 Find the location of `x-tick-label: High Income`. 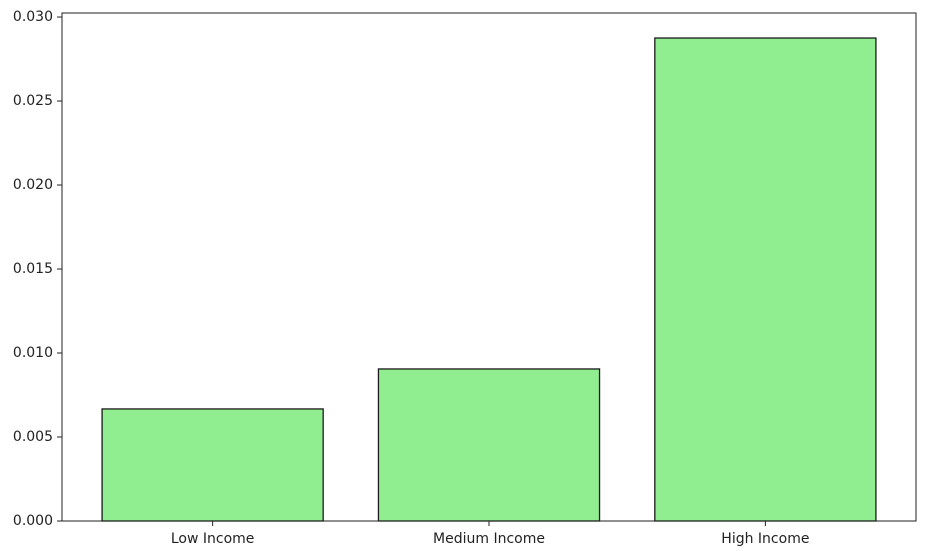

x-tick-label: High Income is located at coordinates (765, 539).